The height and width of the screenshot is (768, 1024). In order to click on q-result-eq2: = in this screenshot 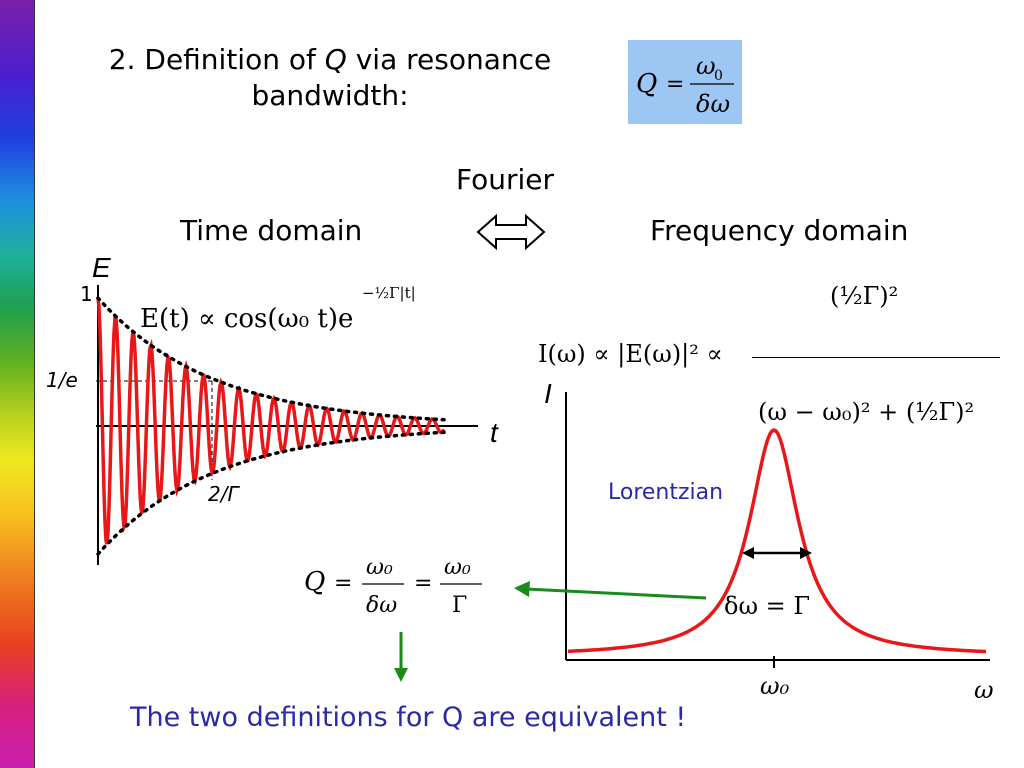, I will do `click(423, 583)`.